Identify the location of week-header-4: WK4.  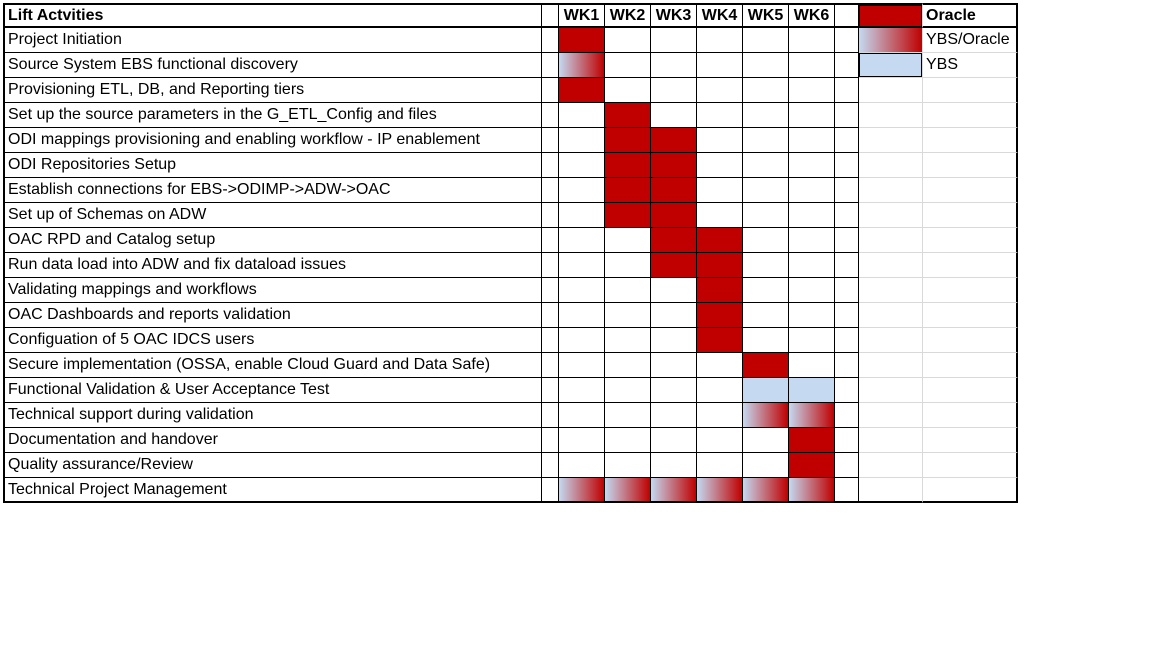
(720, 15).